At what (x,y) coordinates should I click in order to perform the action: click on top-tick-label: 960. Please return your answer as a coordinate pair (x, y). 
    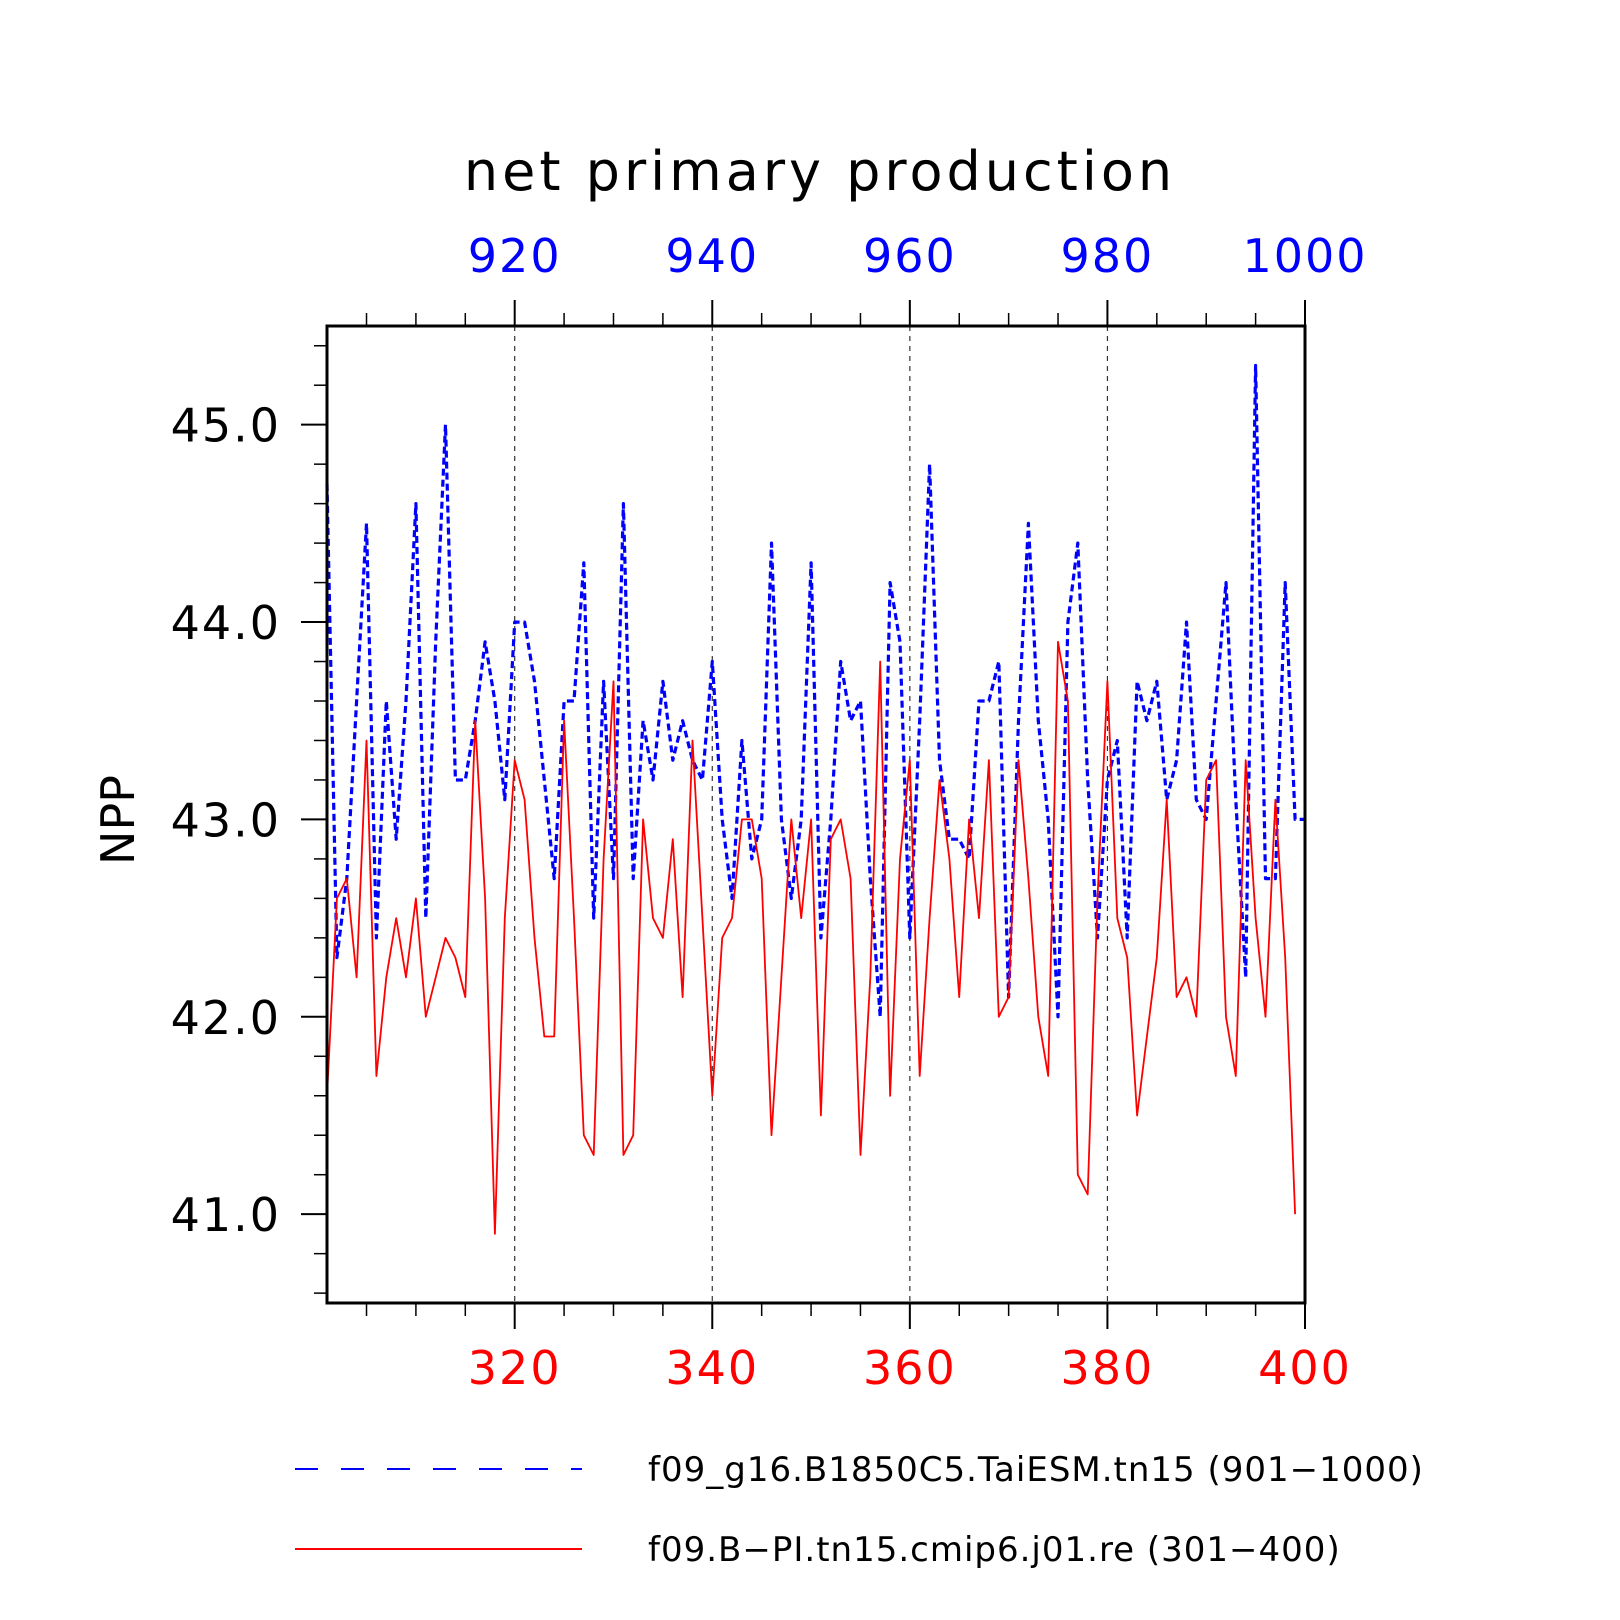
    Looking at the image, I should click on (910, 256).